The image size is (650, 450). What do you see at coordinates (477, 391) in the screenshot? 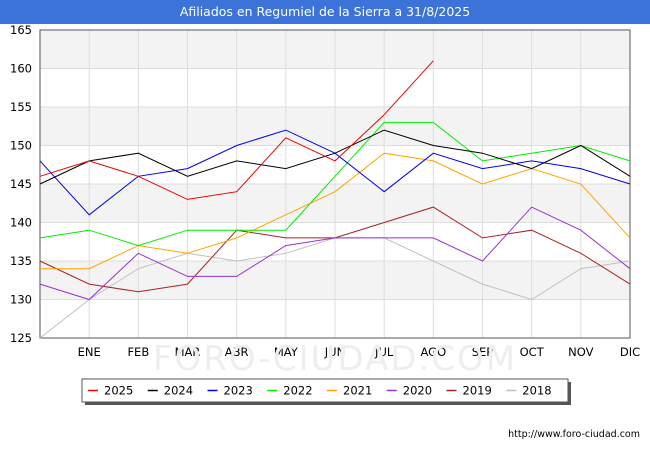
I see `legend-label: 2019` at bounding box center [477, 391].